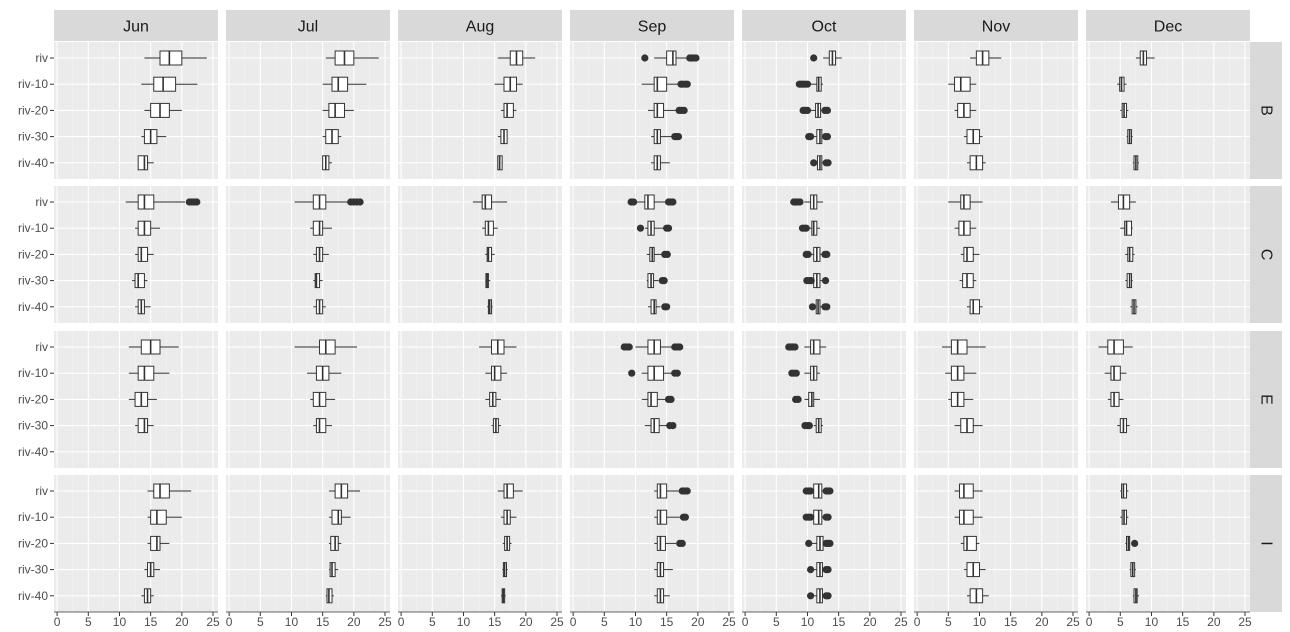 This screenshot has height=632, width=1290. Describe the element at coordinates (136, 25) in the screenshot. I see `column-strip-jun` at that location.